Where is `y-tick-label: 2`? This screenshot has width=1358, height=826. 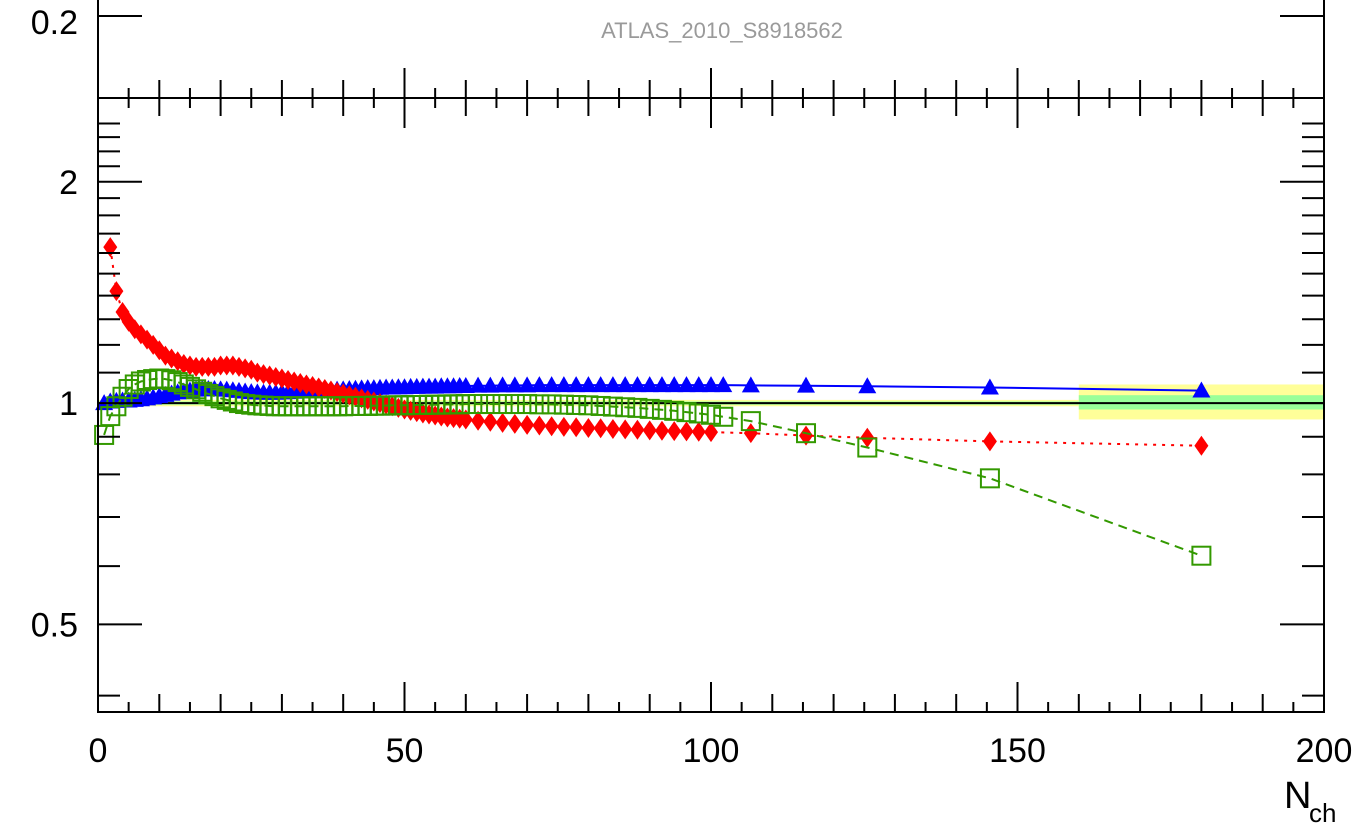
y-tick-label: 2 is located at coordinates (68, 183).